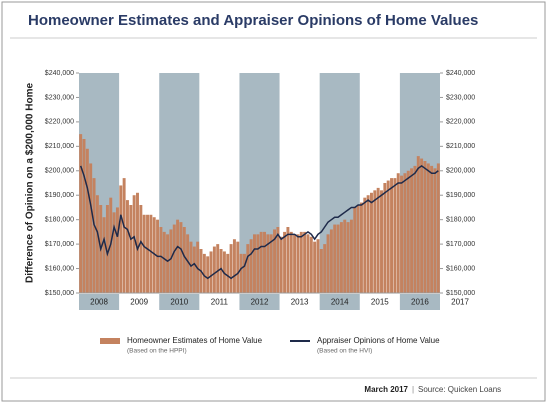 This screenshot has height=408, width=547. What do you see at coordinates (344, 351) in the screenshot?
I see `legend-note: (Based on the HVI)` at bounding box center [344, 351].